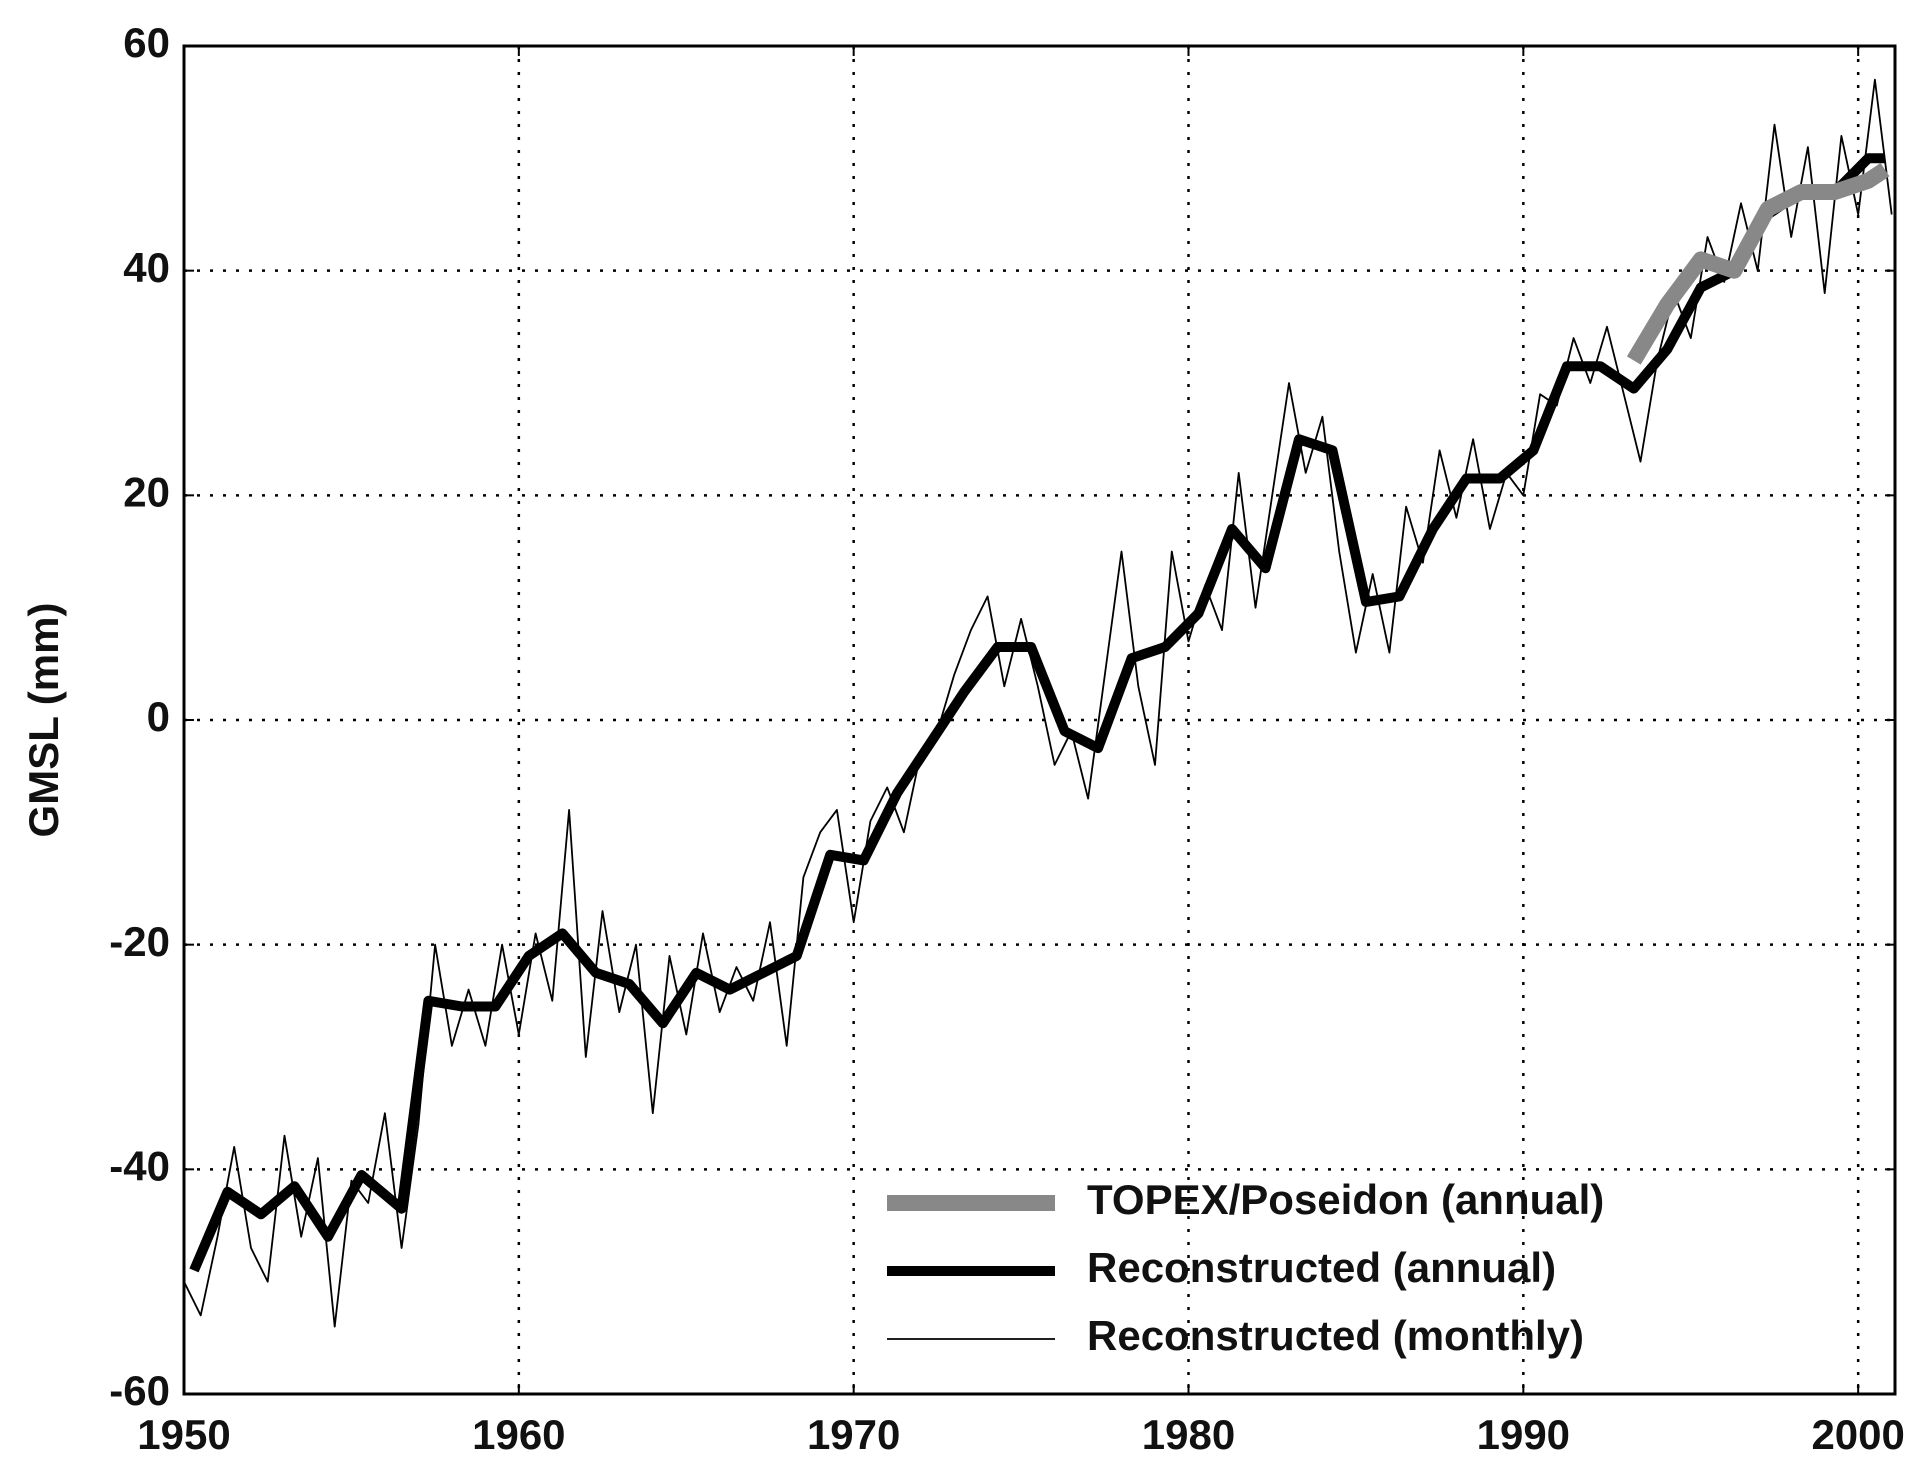 This screenshot has width=1924, height=1465. I want to click on legend-label: Reconstructed (monthly), so click(1335, 1335).